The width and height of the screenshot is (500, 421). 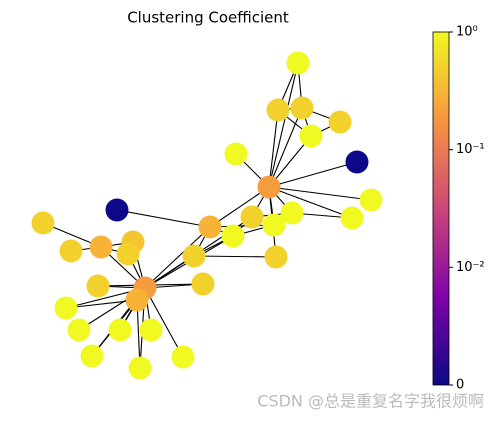 I want to click on colorbar-tick-label: 10⁰, so click(x=467, y=32).